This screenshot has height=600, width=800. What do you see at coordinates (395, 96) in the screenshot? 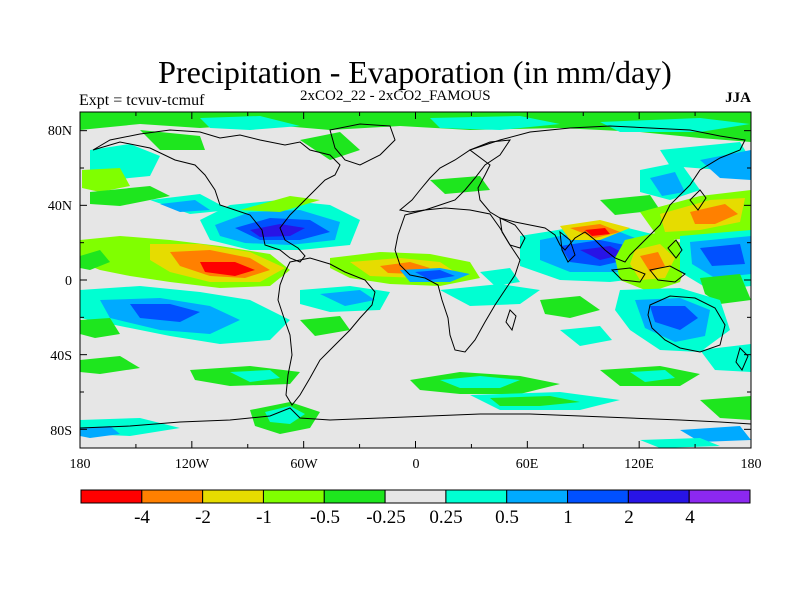
I see `comparison-label: 2xCO2_22 - 2xCO2_FAMOUS` at bounding box center [395, 96].